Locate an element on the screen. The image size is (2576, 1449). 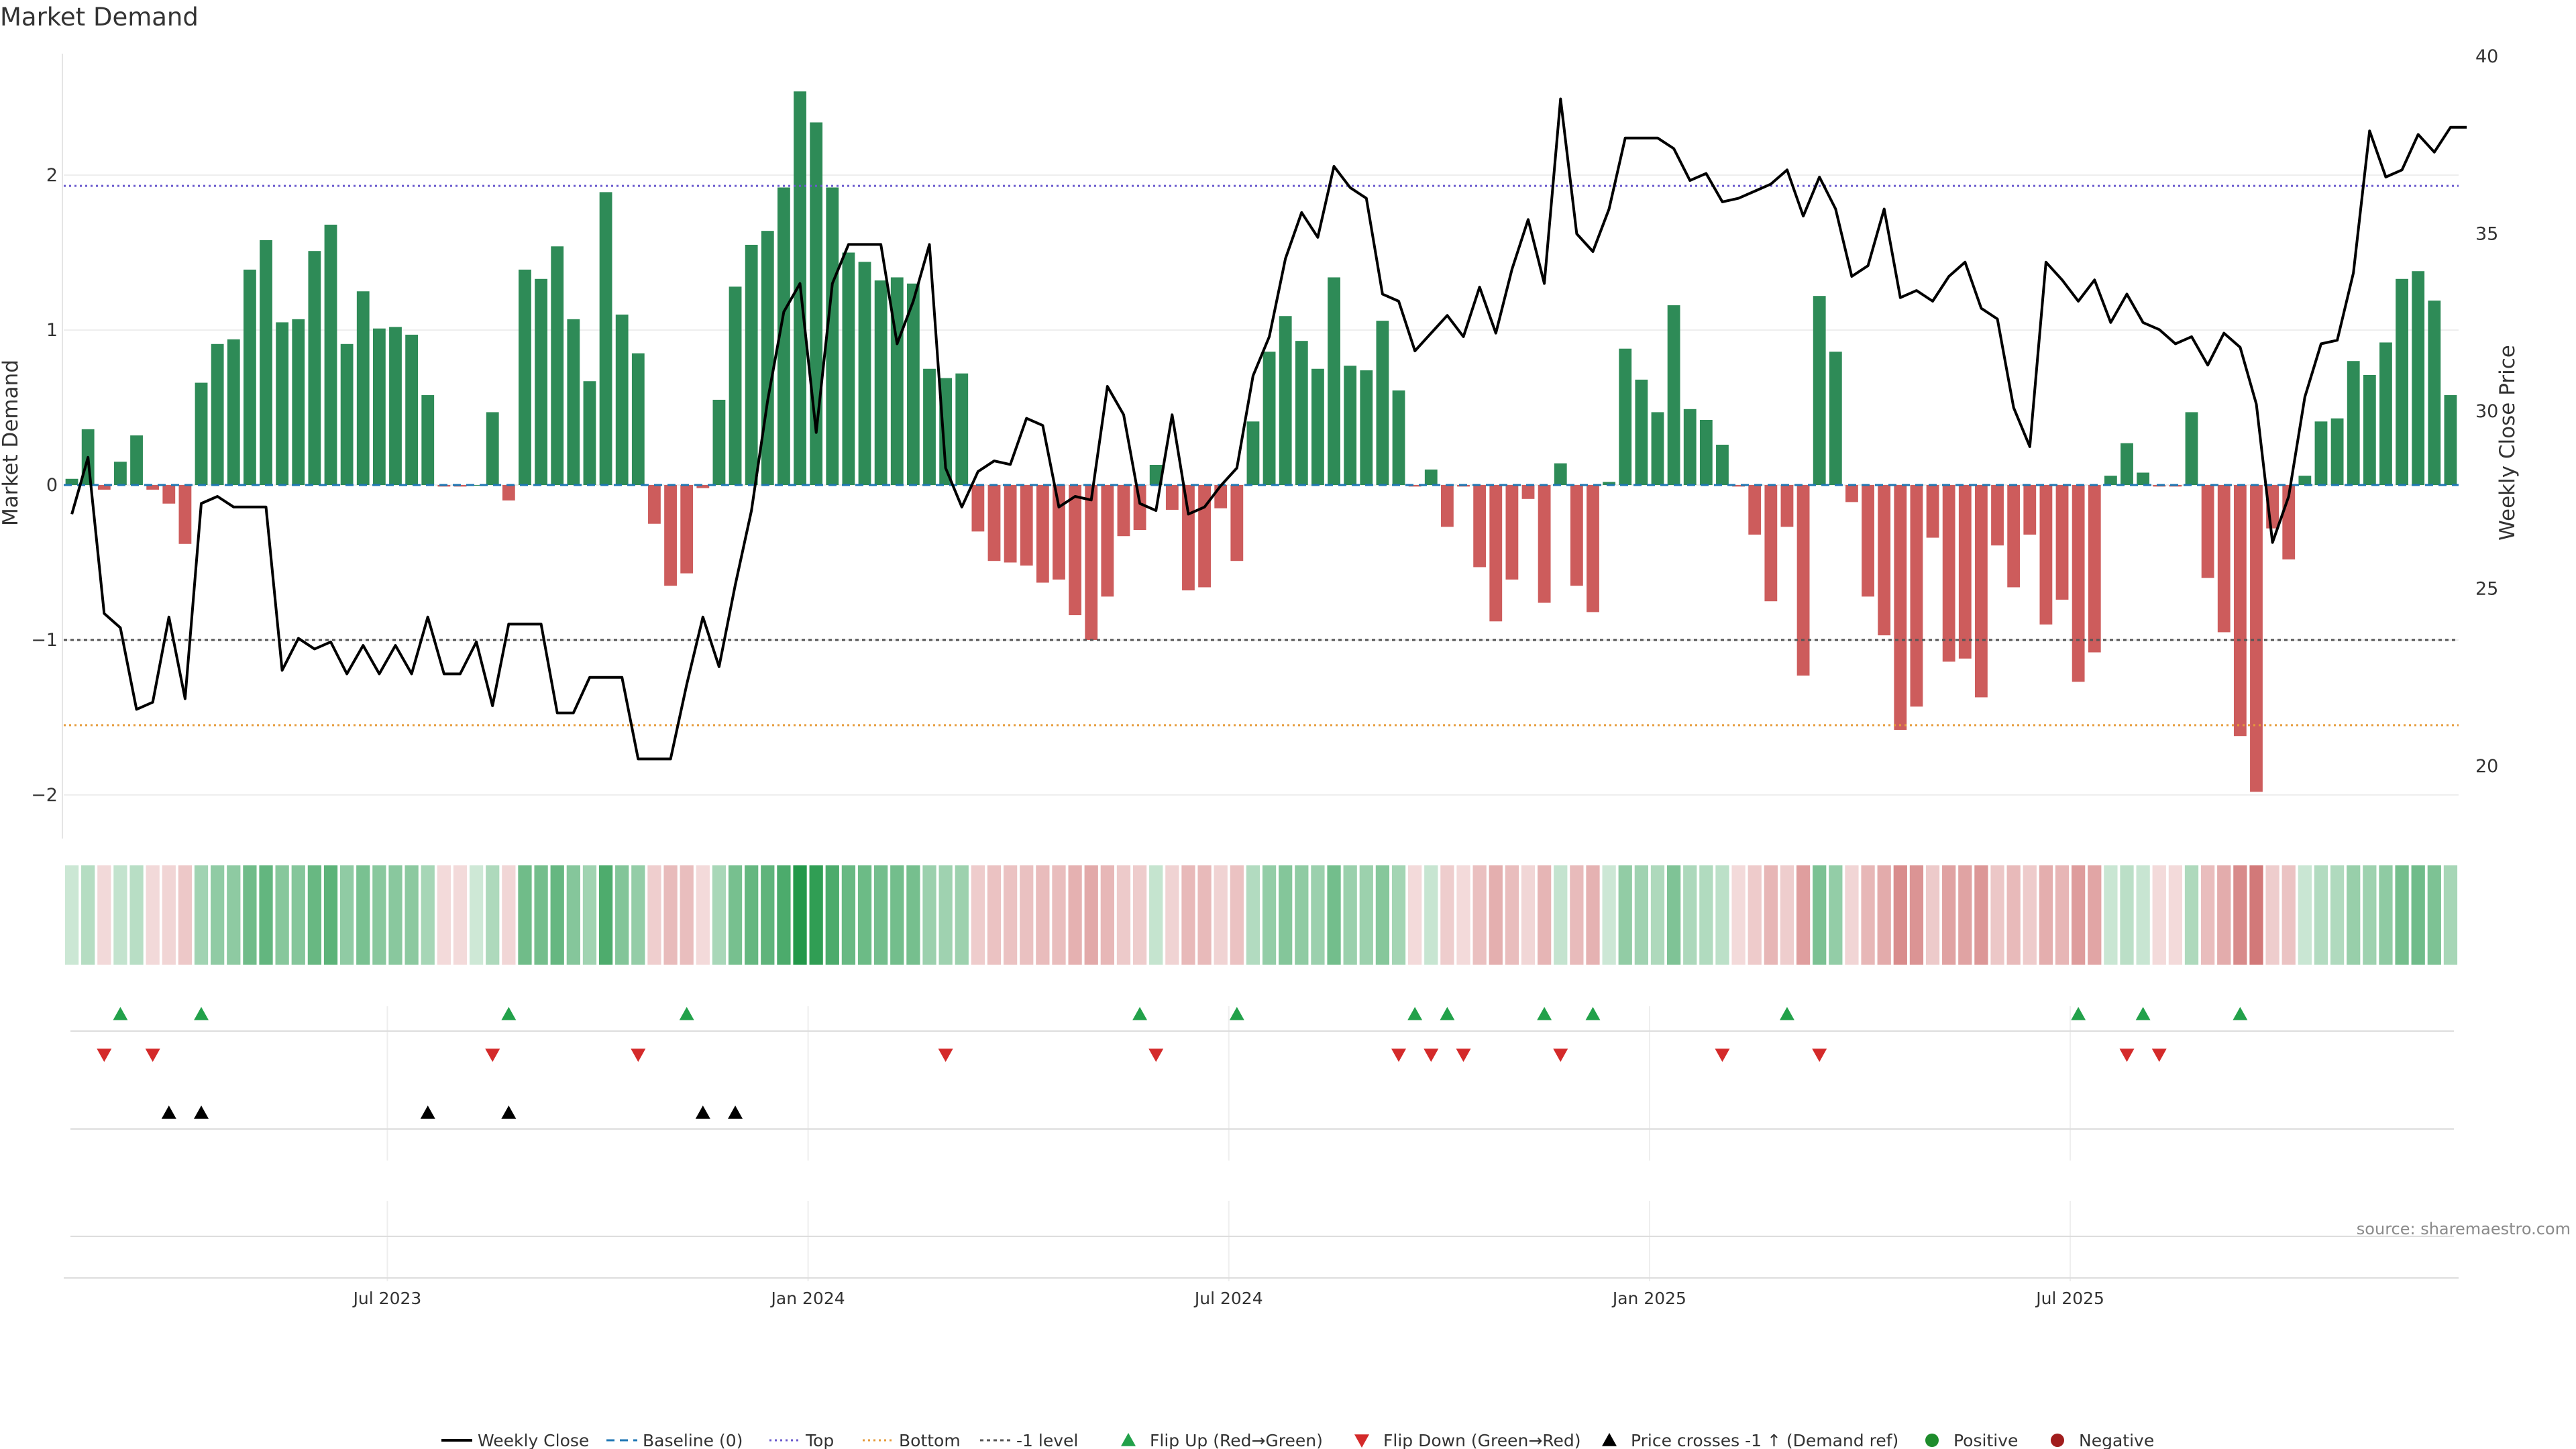
legend-label: Positive is located at coordinates (1985, 1440).